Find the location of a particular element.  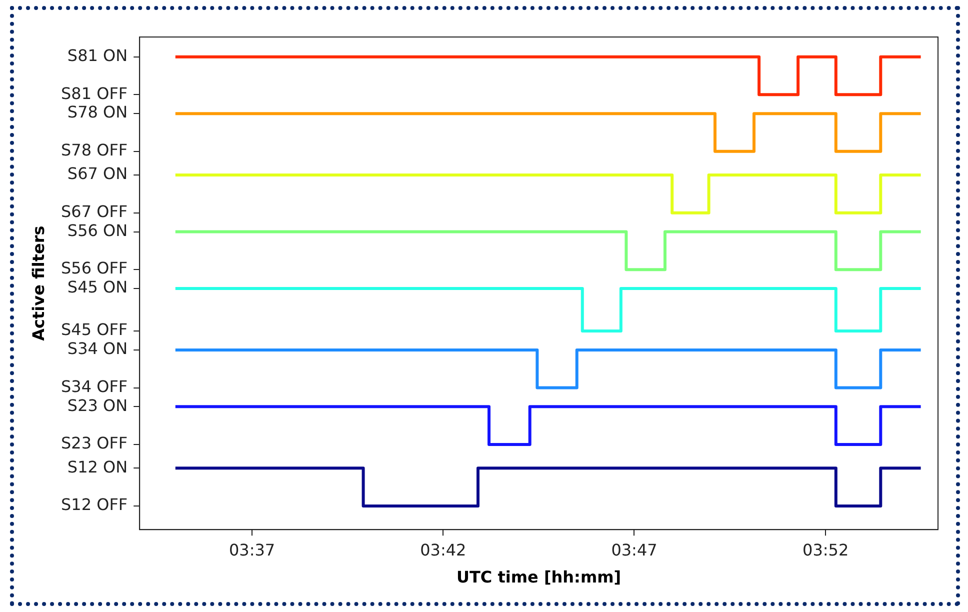

text: Active filters is located at coordinates (38, 283).